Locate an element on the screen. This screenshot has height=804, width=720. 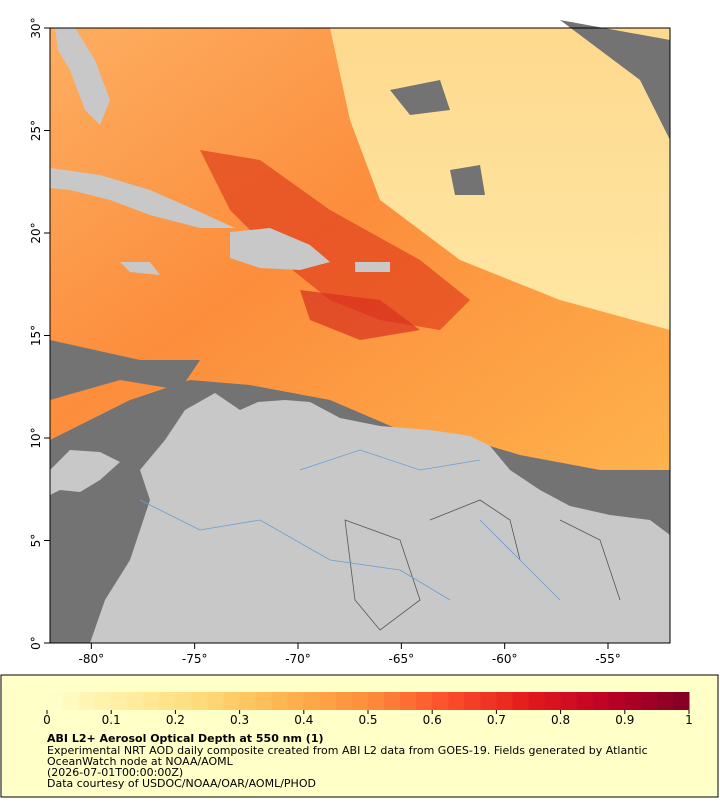
y-tick-label: 10° is located at coordinates (36, 437).